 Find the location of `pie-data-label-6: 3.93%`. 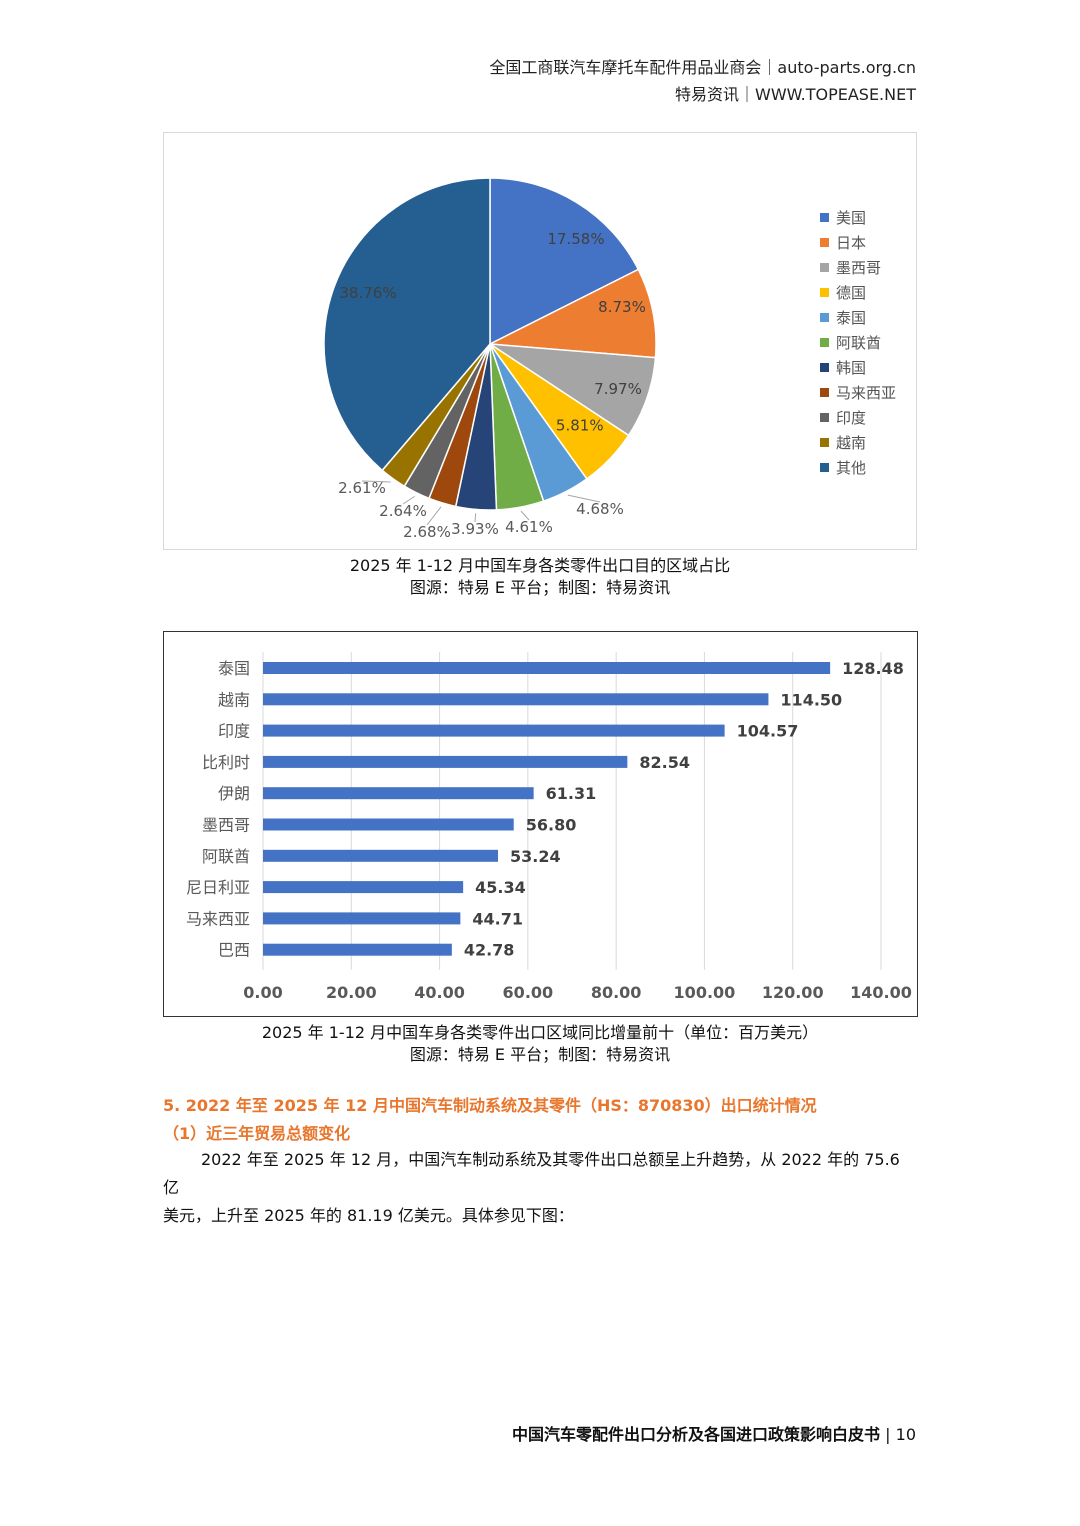

pie-data-label-6: 3.93% is located at coordinates (475, 529).